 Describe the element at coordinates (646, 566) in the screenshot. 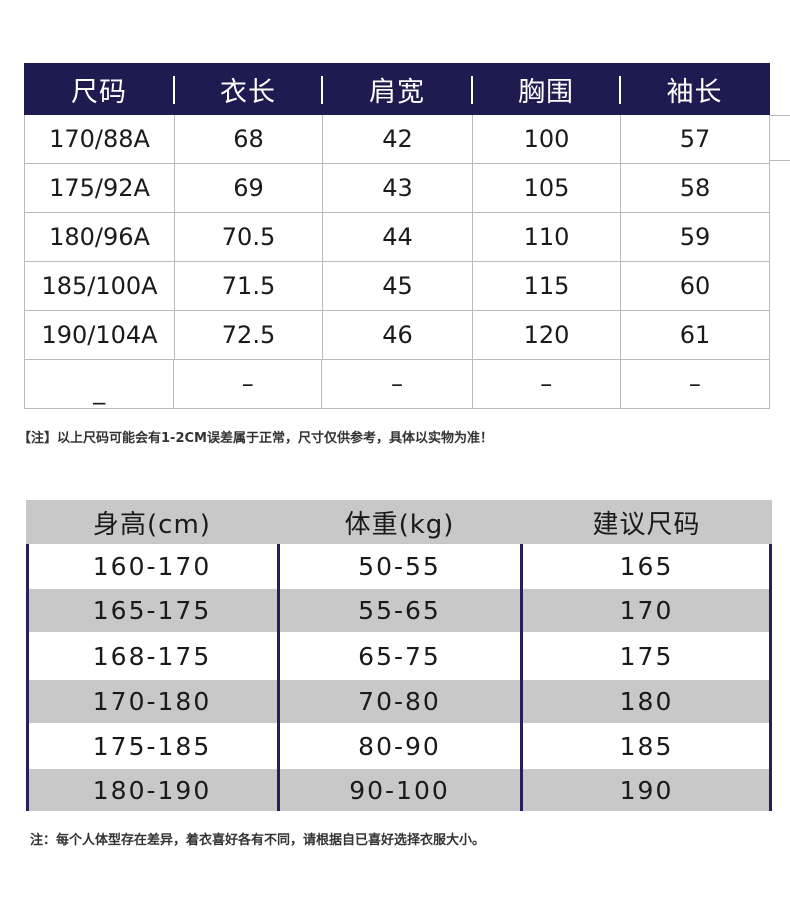

I see `size-cell: 165` at that location.